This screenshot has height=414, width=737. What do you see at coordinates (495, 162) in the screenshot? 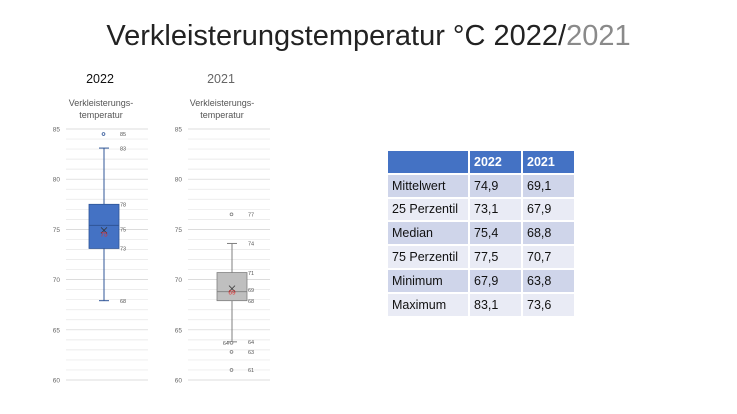
I see `table-header-cell: 2022` at bounding box center [495, 162].